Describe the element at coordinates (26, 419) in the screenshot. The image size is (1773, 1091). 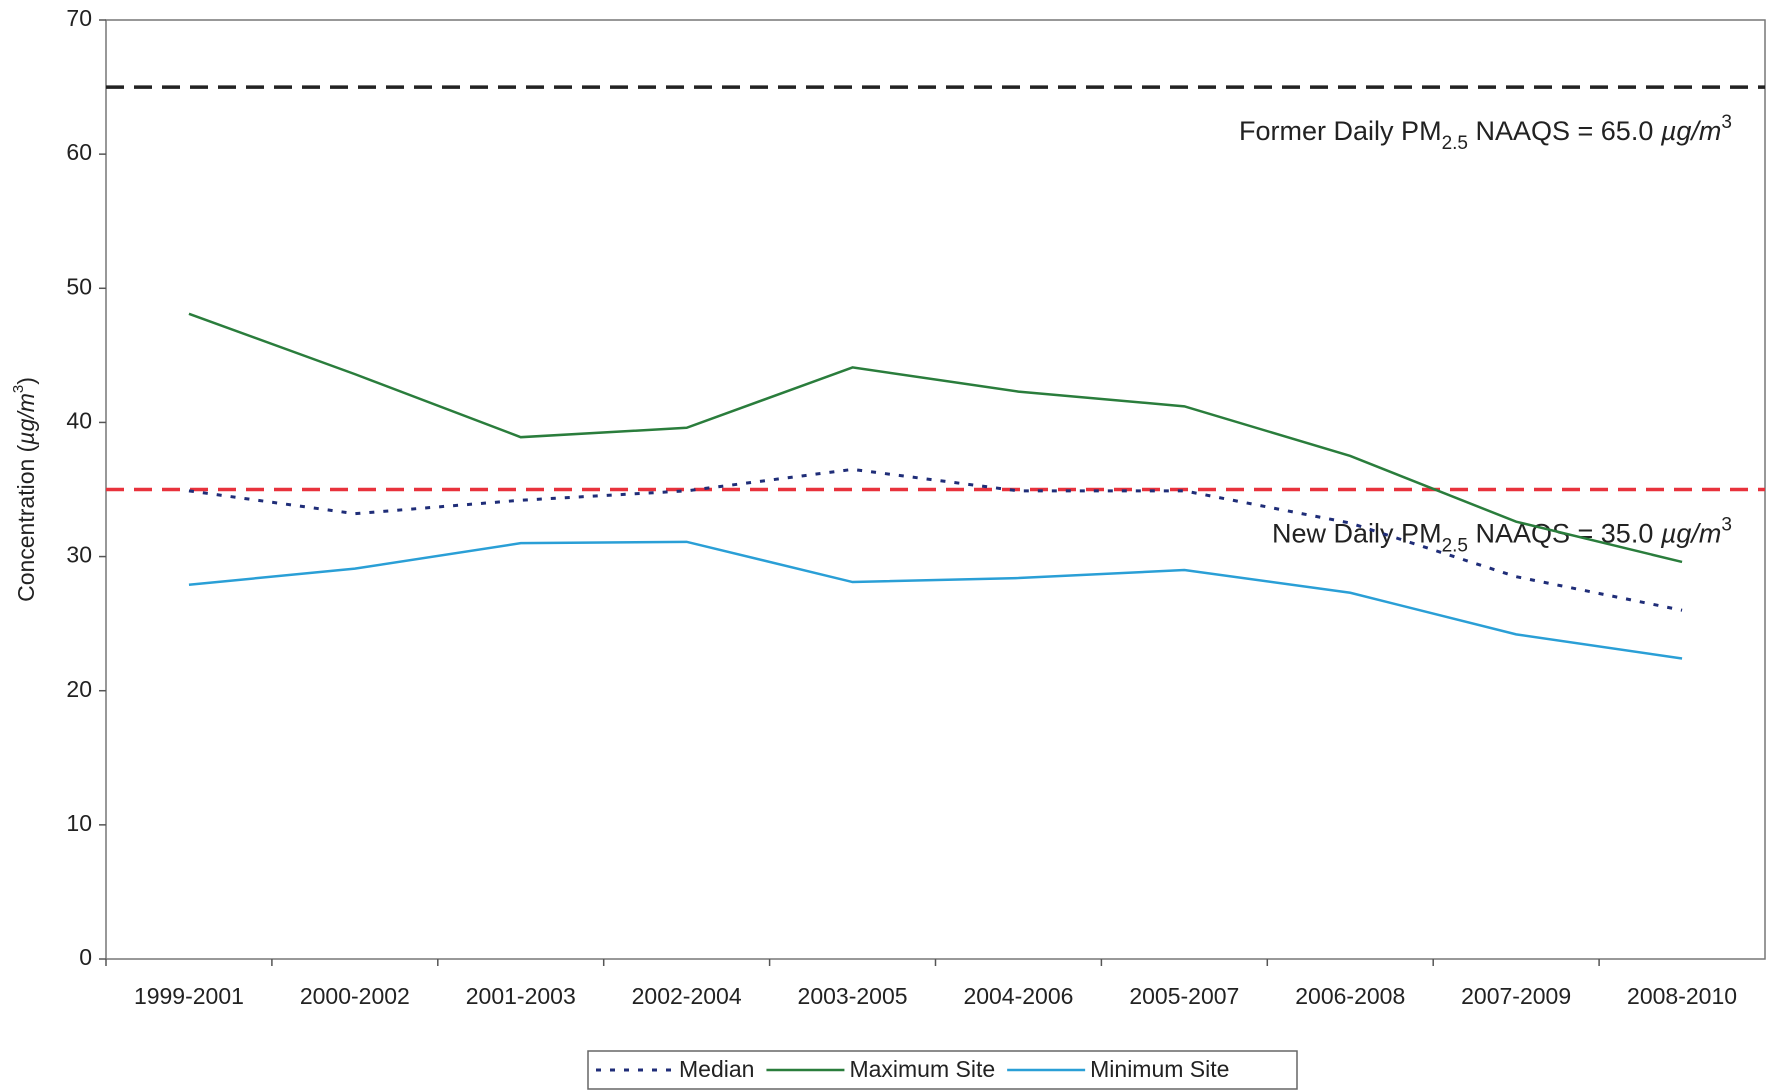
I see `y-axis-label-part: µg/m` at that location.